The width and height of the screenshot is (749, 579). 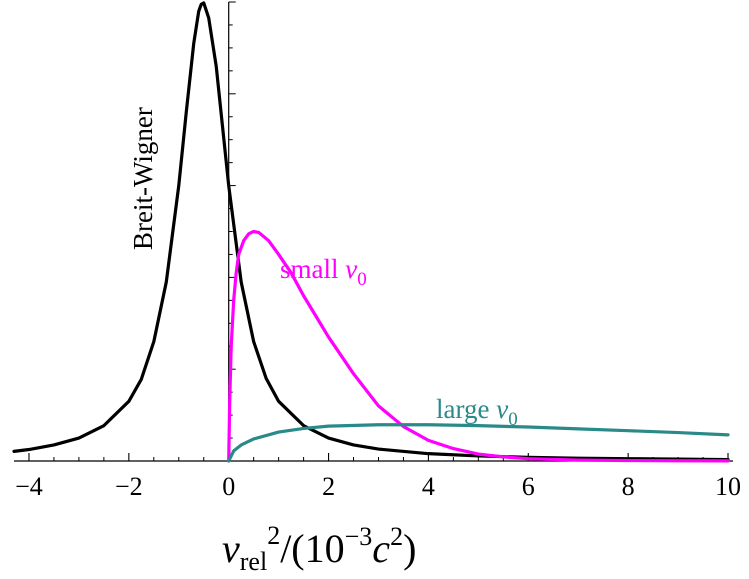 I want to click on x-tick-label: 6, so click(x=528, y=486).